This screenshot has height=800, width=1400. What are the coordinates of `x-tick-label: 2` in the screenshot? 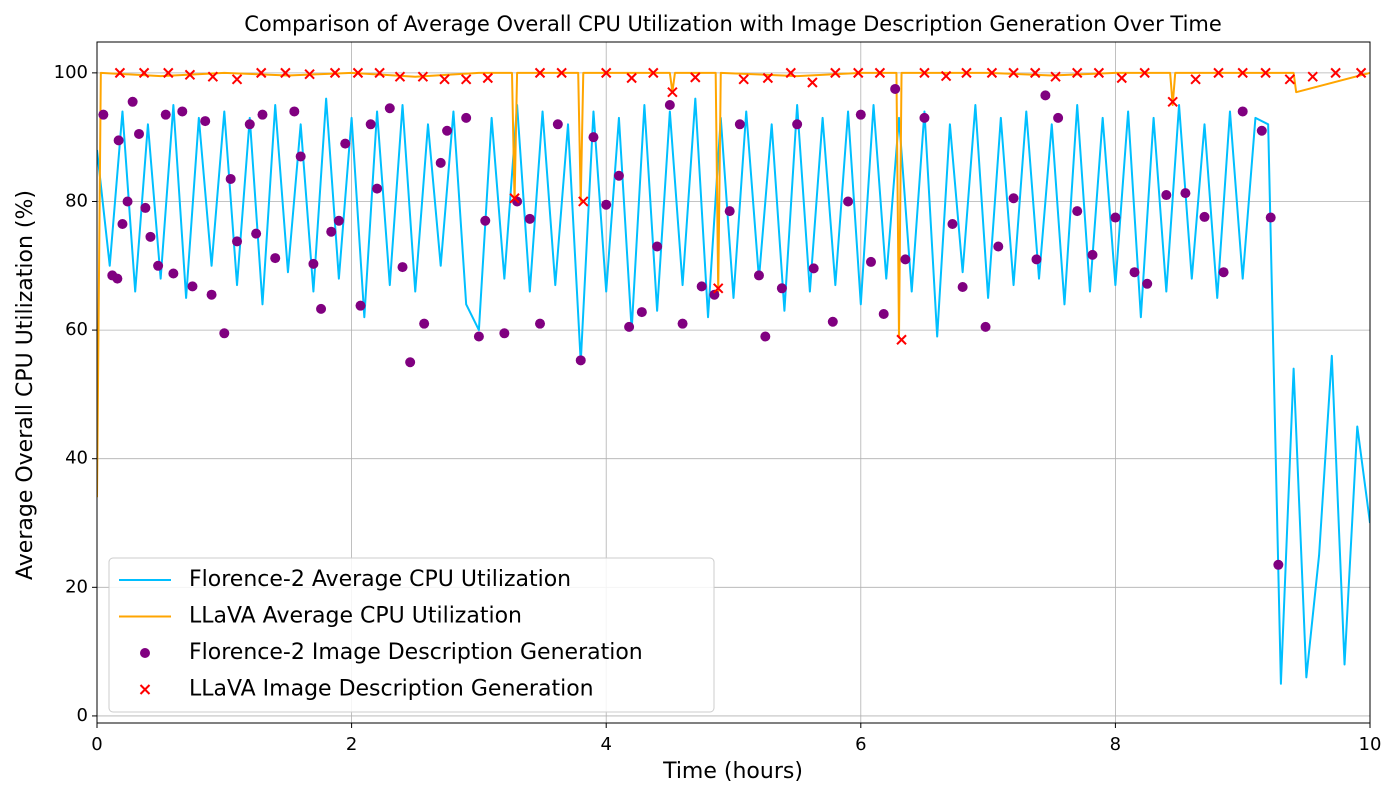 It's located at (351, 744).